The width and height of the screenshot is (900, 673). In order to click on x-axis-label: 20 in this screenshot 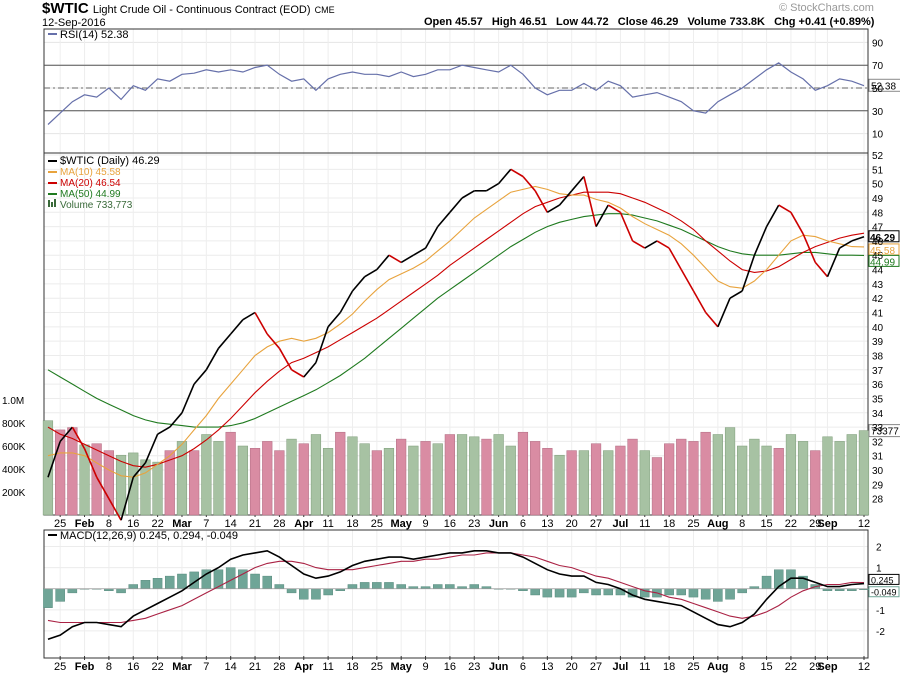, I will do `click(572, 524)`.